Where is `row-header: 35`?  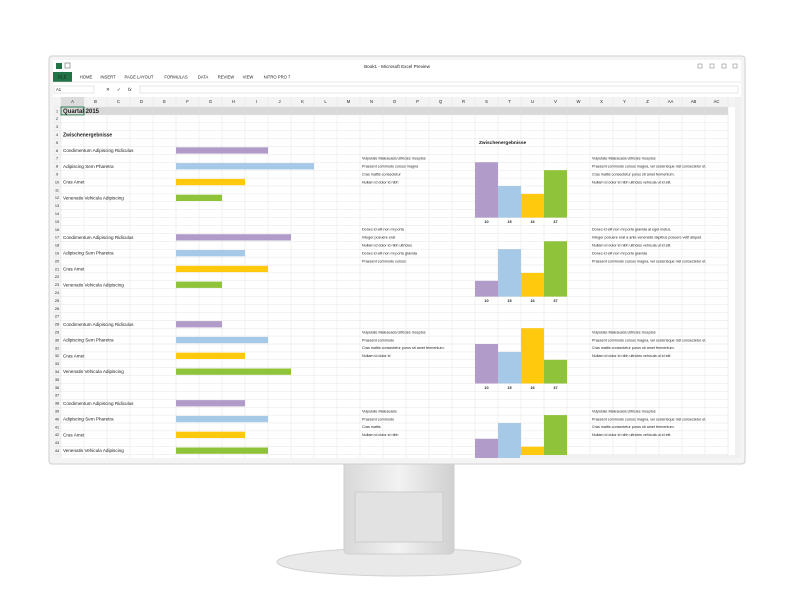 row-header: 35 is located at coordinates (57, 380).